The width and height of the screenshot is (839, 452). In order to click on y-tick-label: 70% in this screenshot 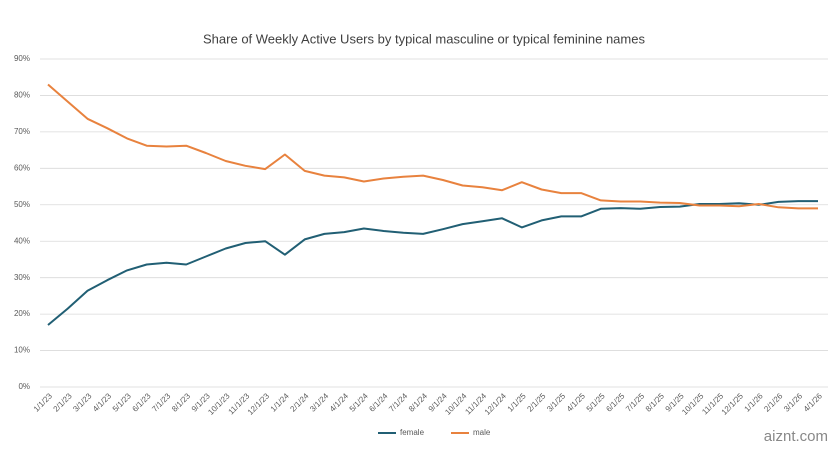, I will do `click(22, 131)`.